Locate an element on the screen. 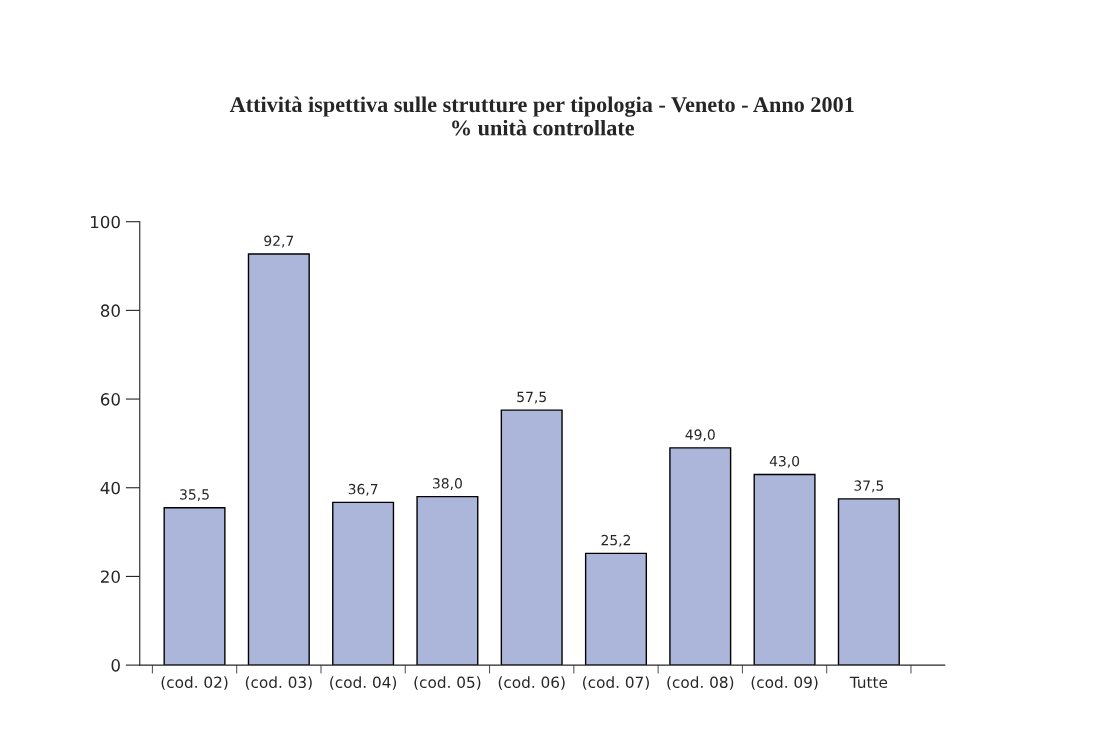  chart-title: Attività ispettiva sulle strutture per tipologia - Veneto - Anno 2001 % unità controllate is located at coordinates (541, 116).